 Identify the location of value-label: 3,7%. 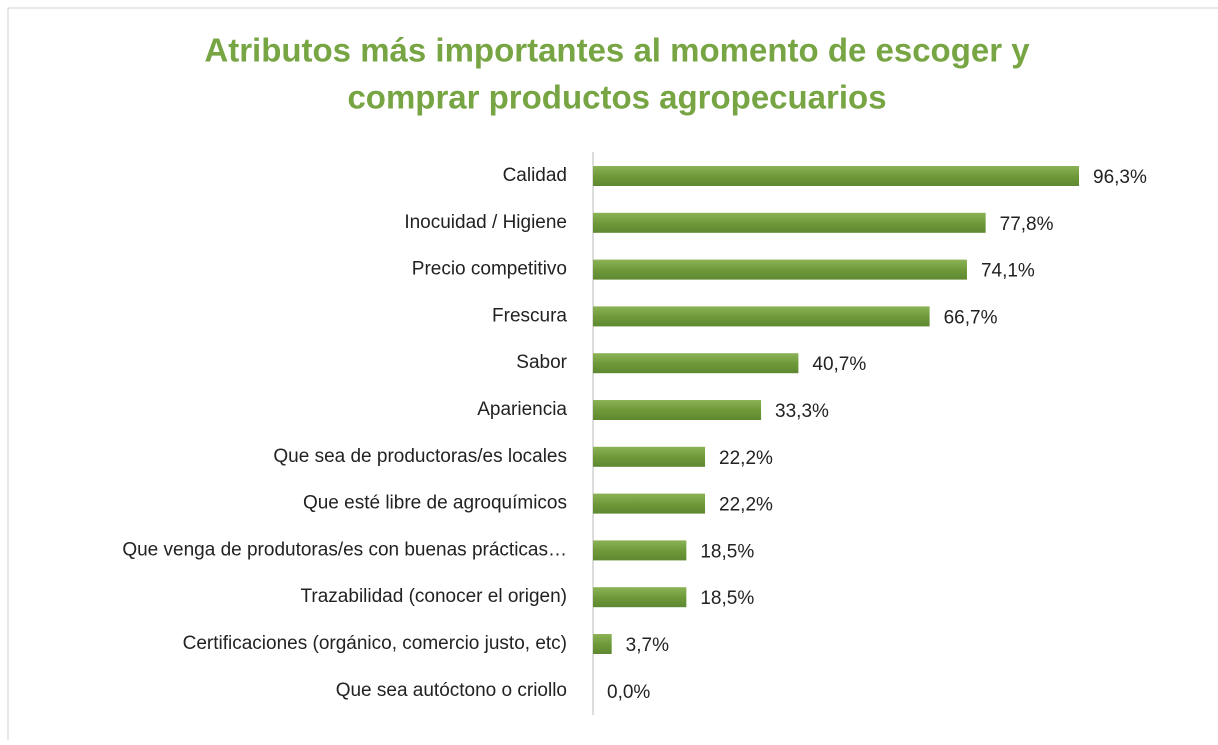
(647, 645).